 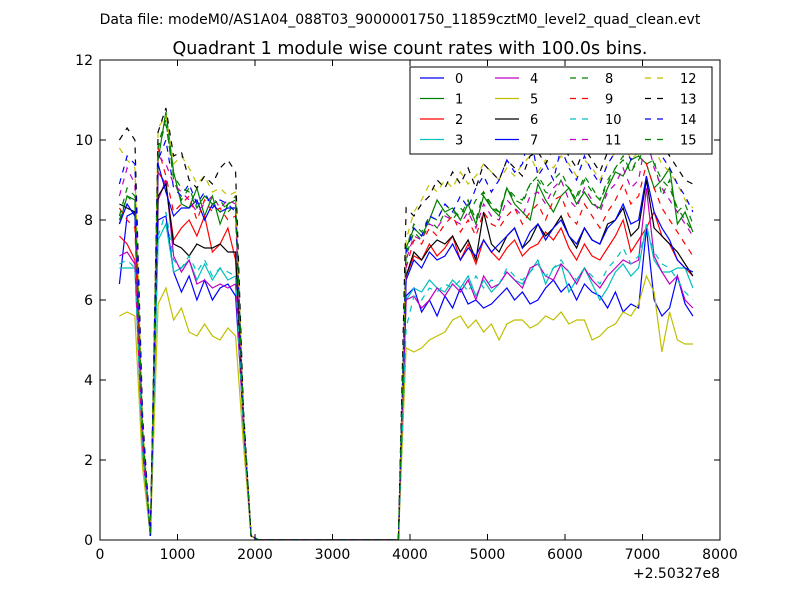 What do you see at coordinates (88, 301) in the screenshot?
I see `y-tick-label: 6` at bounding box center [88, 301].